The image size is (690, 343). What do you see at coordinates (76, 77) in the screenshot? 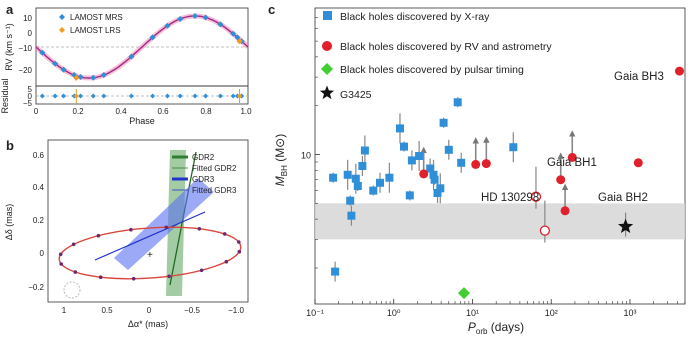
I see `rv-point-lrs` at bounding box center [76, 77].